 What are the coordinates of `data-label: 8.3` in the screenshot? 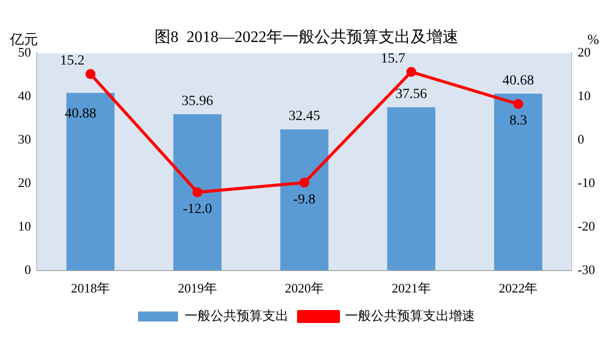 It's located at (518, 121).